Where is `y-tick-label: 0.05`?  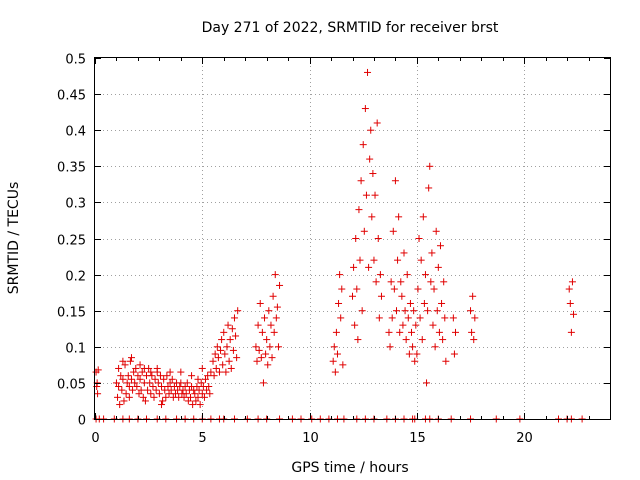
y-tick-label: 0.05 is located at coordinates (71, 385).